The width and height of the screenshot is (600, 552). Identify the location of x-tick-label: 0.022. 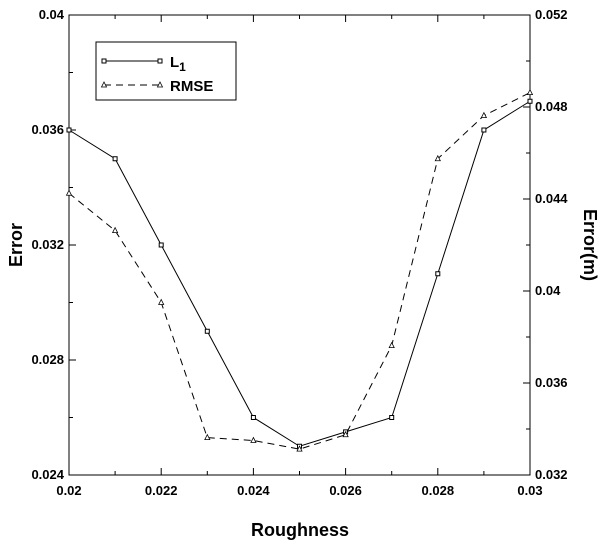
(161, 490).